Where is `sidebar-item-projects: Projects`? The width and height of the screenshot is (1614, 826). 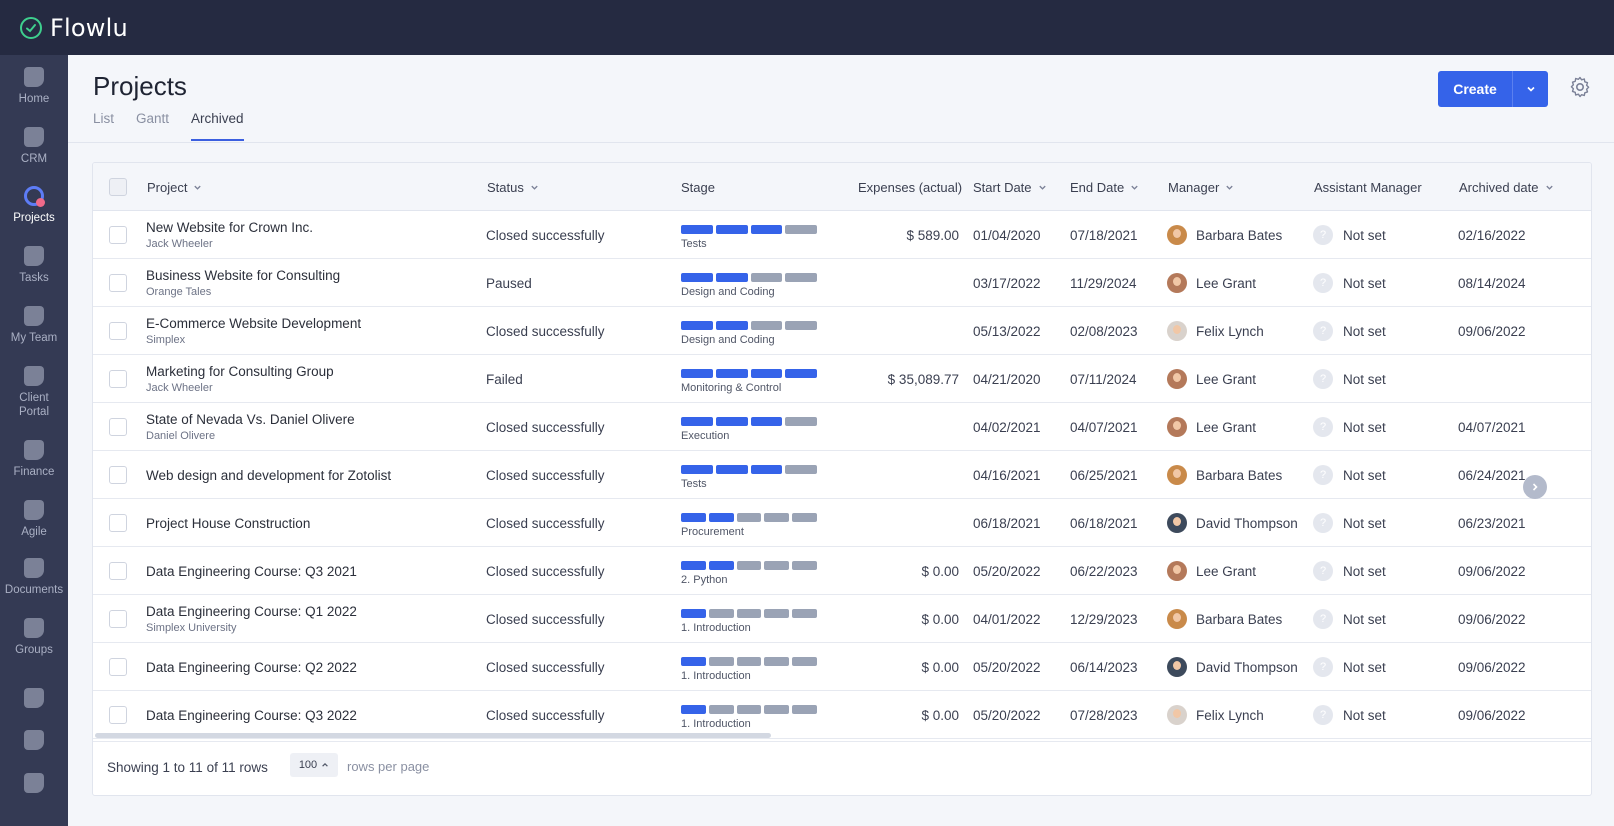 sidebar-item-projects: Projects is located at coordinates (34, 205).